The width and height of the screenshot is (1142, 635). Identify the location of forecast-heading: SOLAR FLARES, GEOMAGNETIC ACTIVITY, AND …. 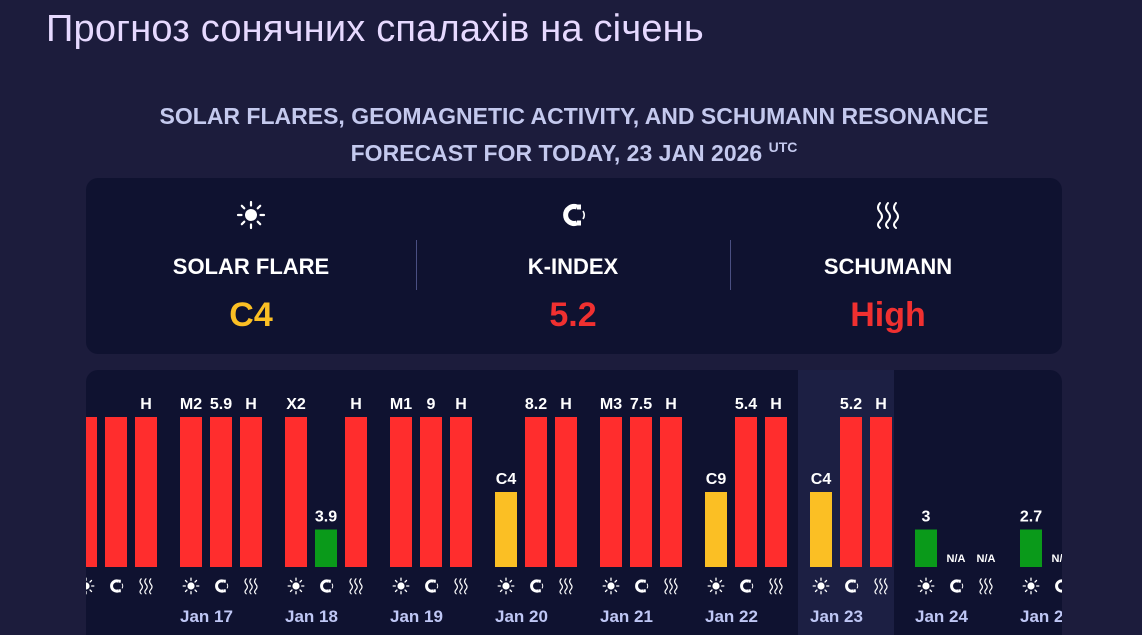
(574, 135).